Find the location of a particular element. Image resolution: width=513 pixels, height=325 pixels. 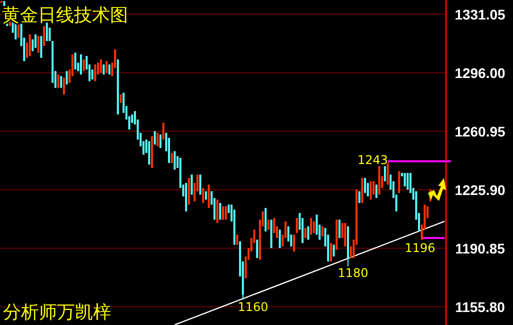

y-tick-label: 1296.00 is located at coordinates (480, 72).